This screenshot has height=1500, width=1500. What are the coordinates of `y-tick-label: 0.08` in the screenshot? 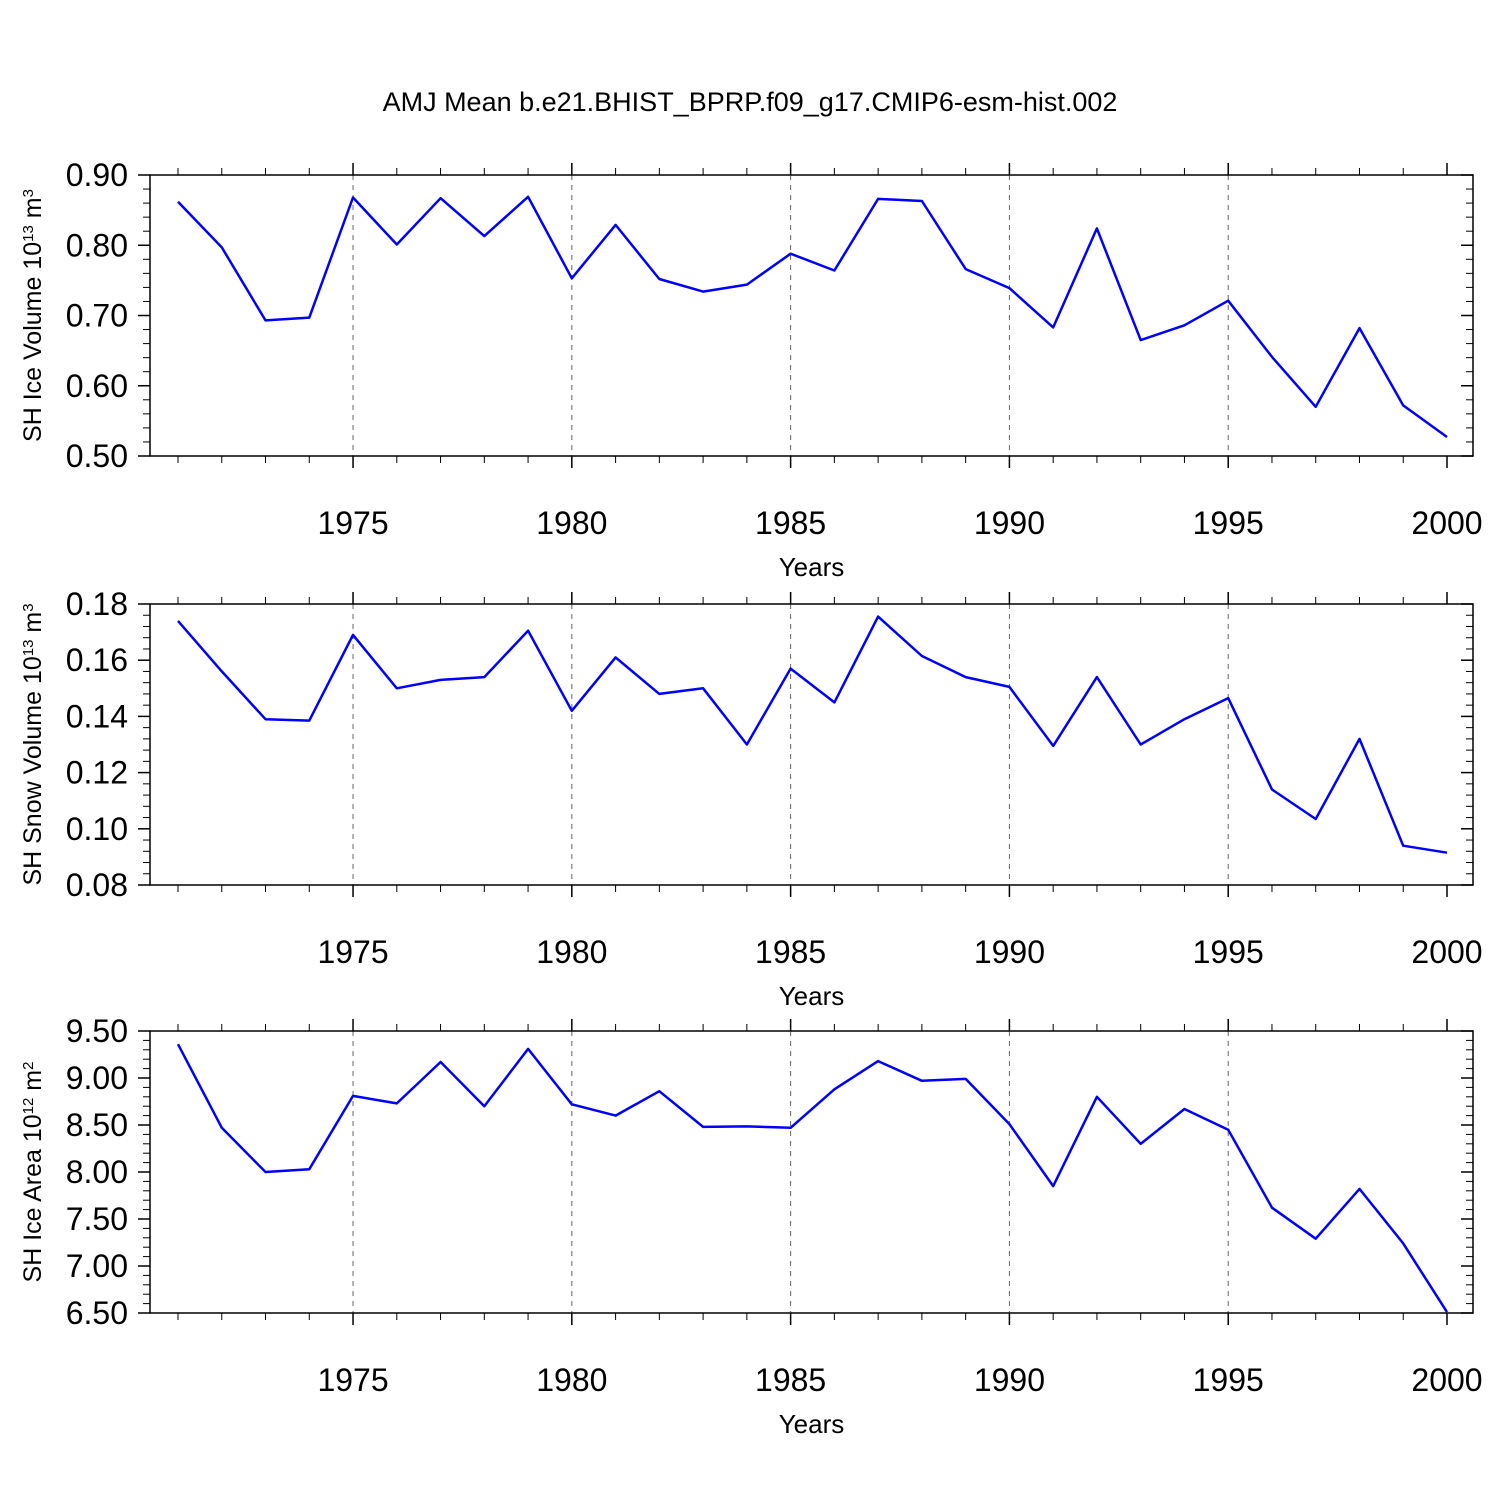 It's located at (97, 885).